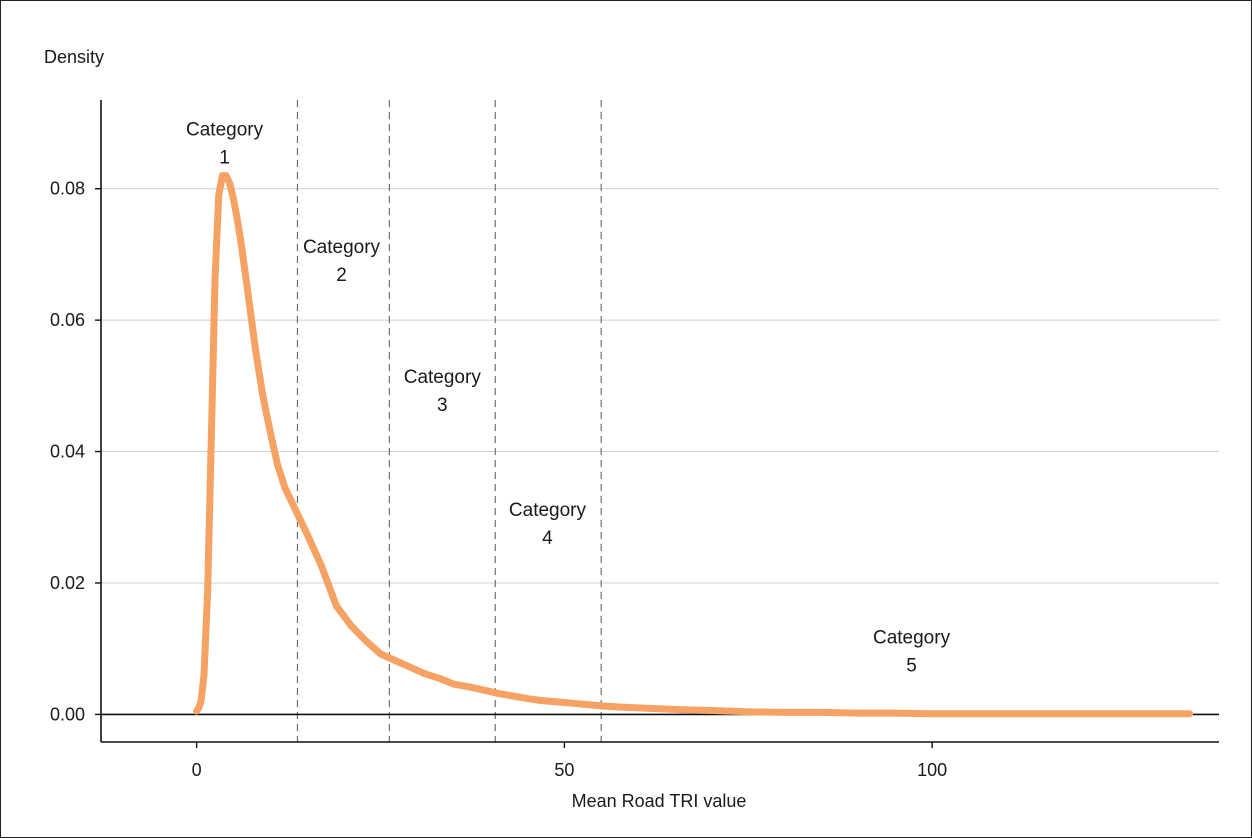  What do you see at coordinates (932, 770) in the screenshot?
I see `x-tick-label: 100` at bounding box center [932, 770].